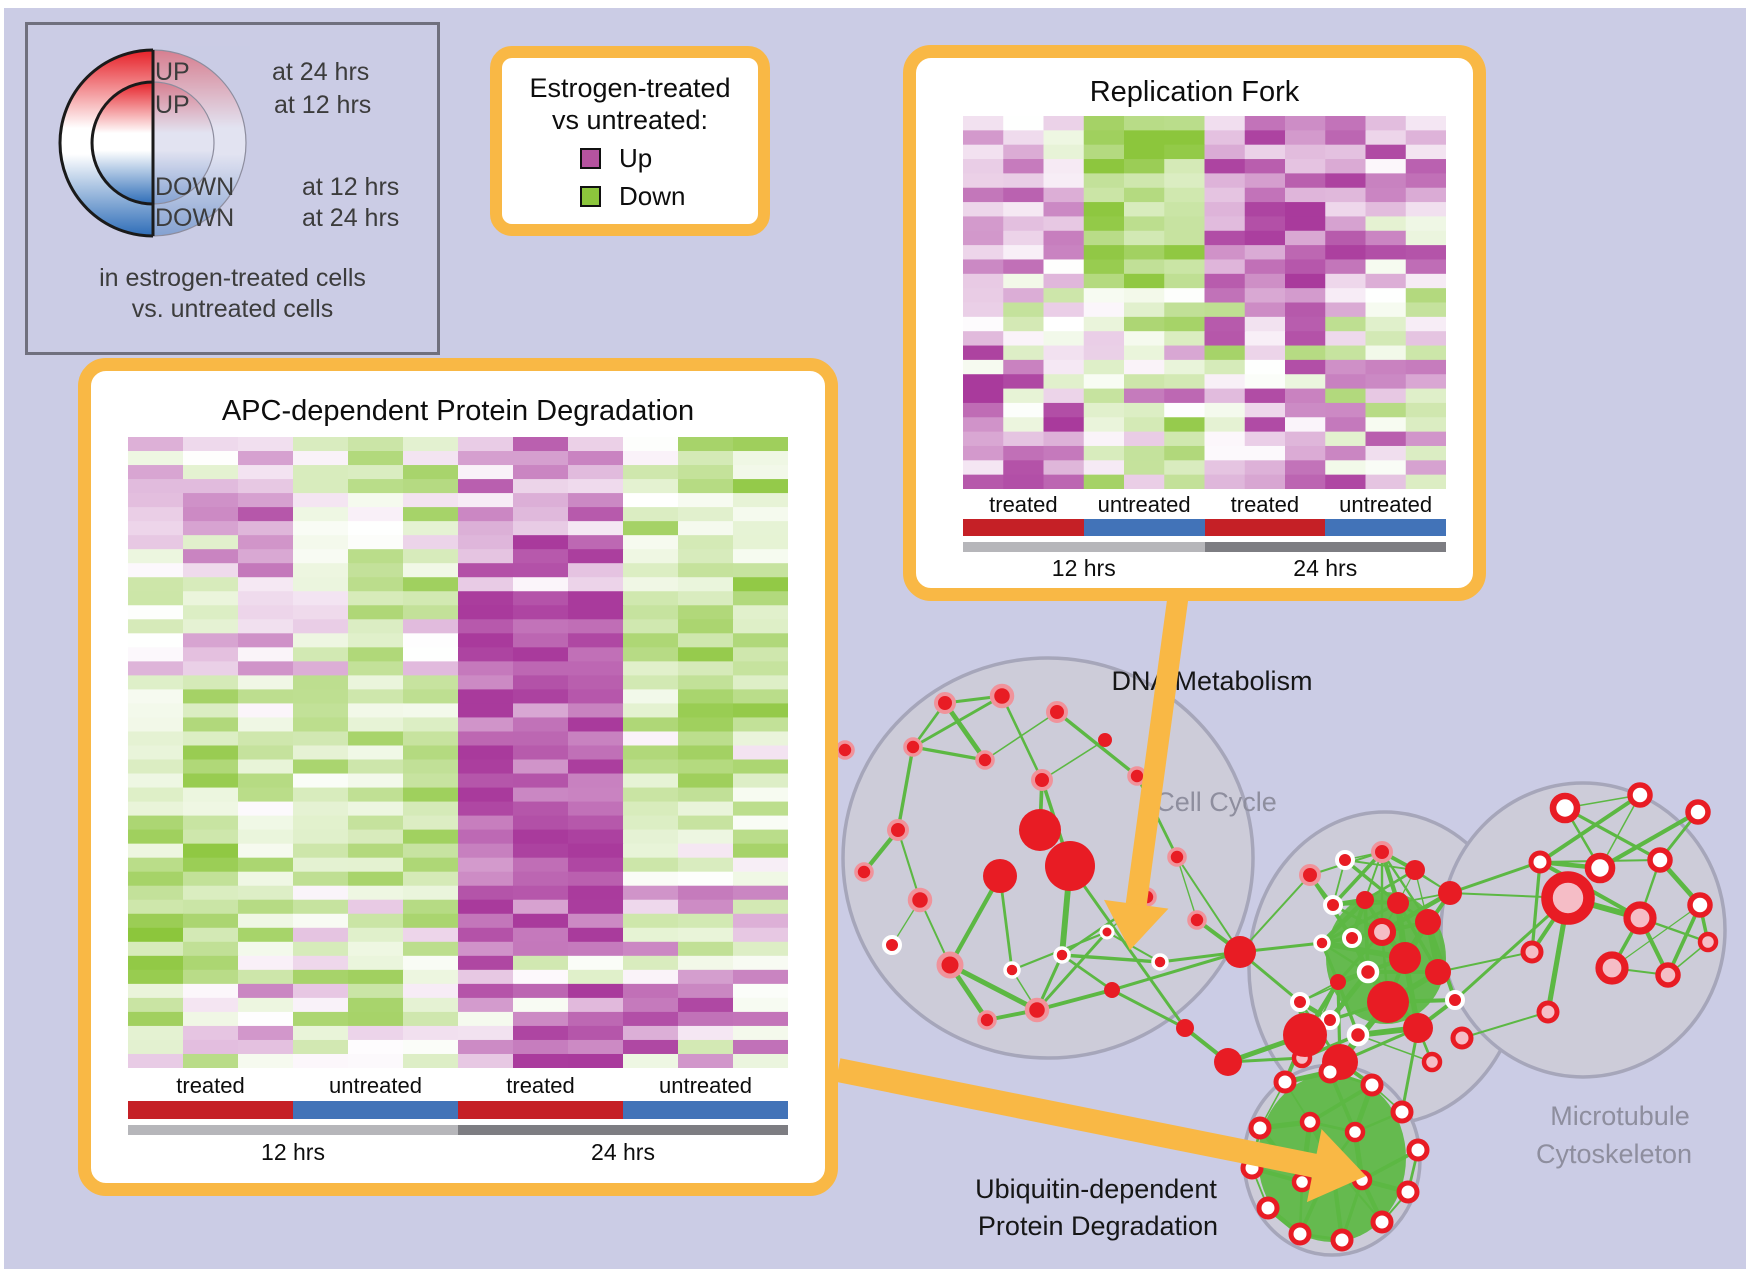 Image resolution: width=1750 pixels, height=1279 pixels. I want to click on cluster-ellipse-microtubule-cytoskeleton, so click(1583, 930).